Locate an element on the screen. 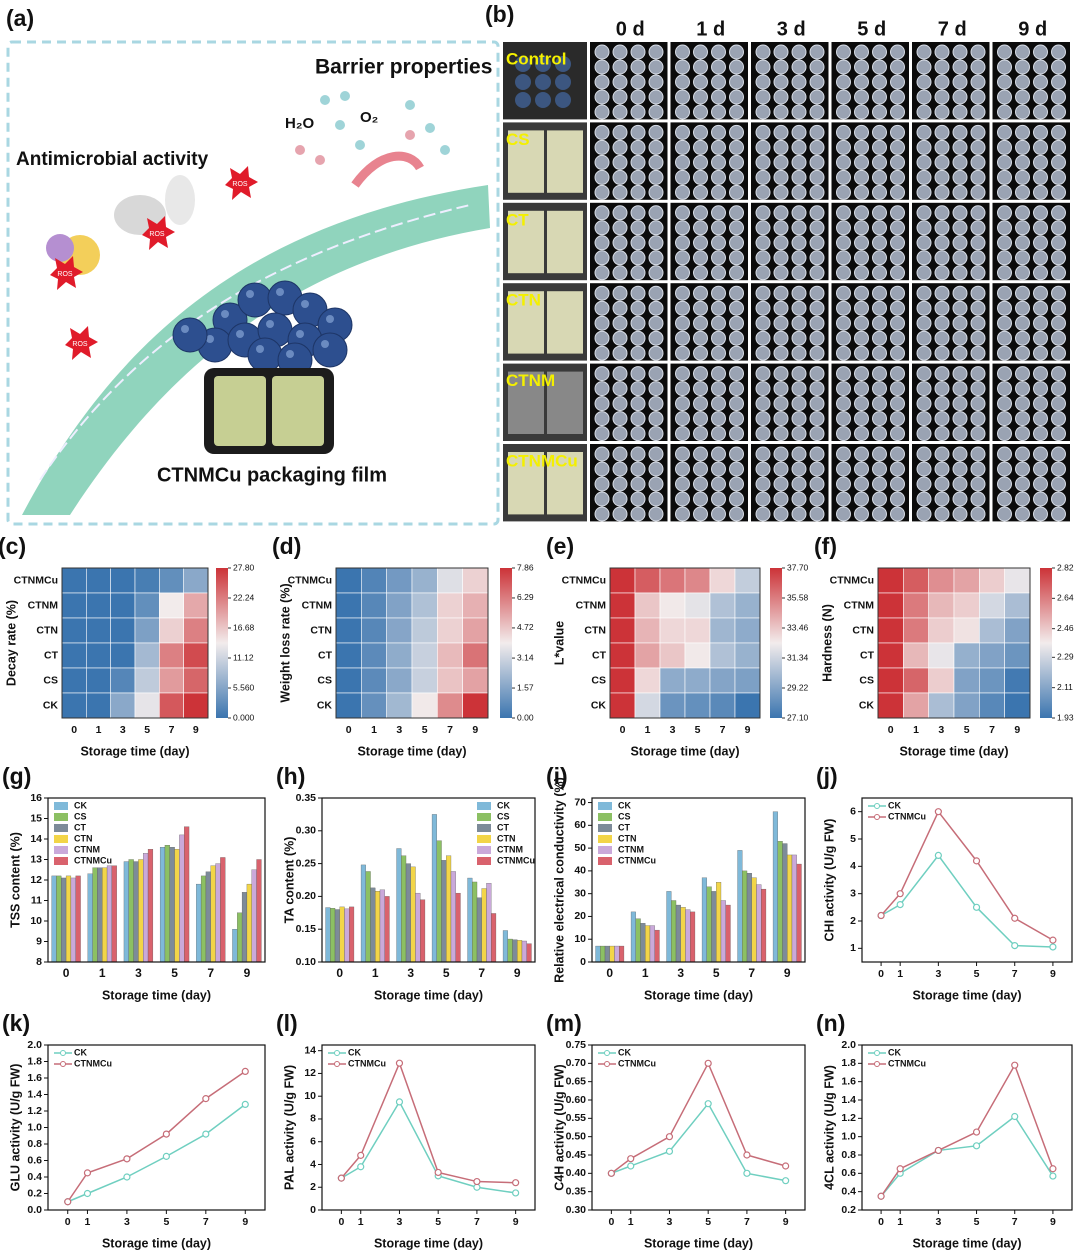  y-tick-label: 70 is located at coordinates (580, 802).